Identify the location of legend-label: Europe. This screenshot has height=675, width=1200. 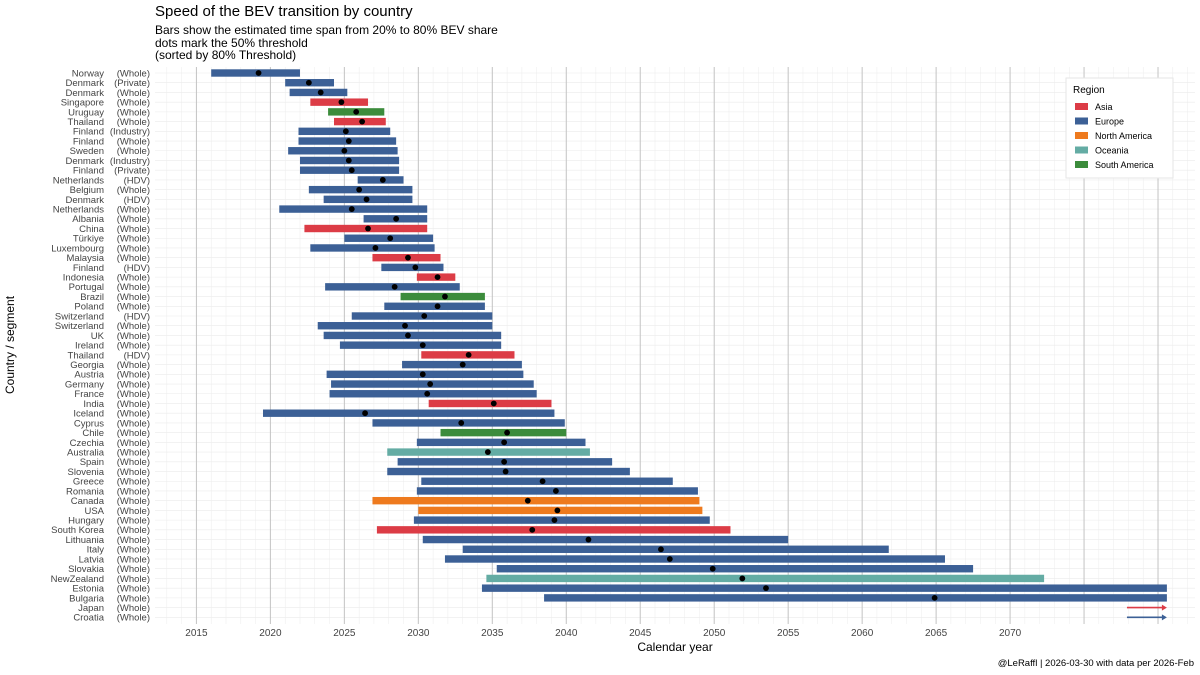
(1109, 122).